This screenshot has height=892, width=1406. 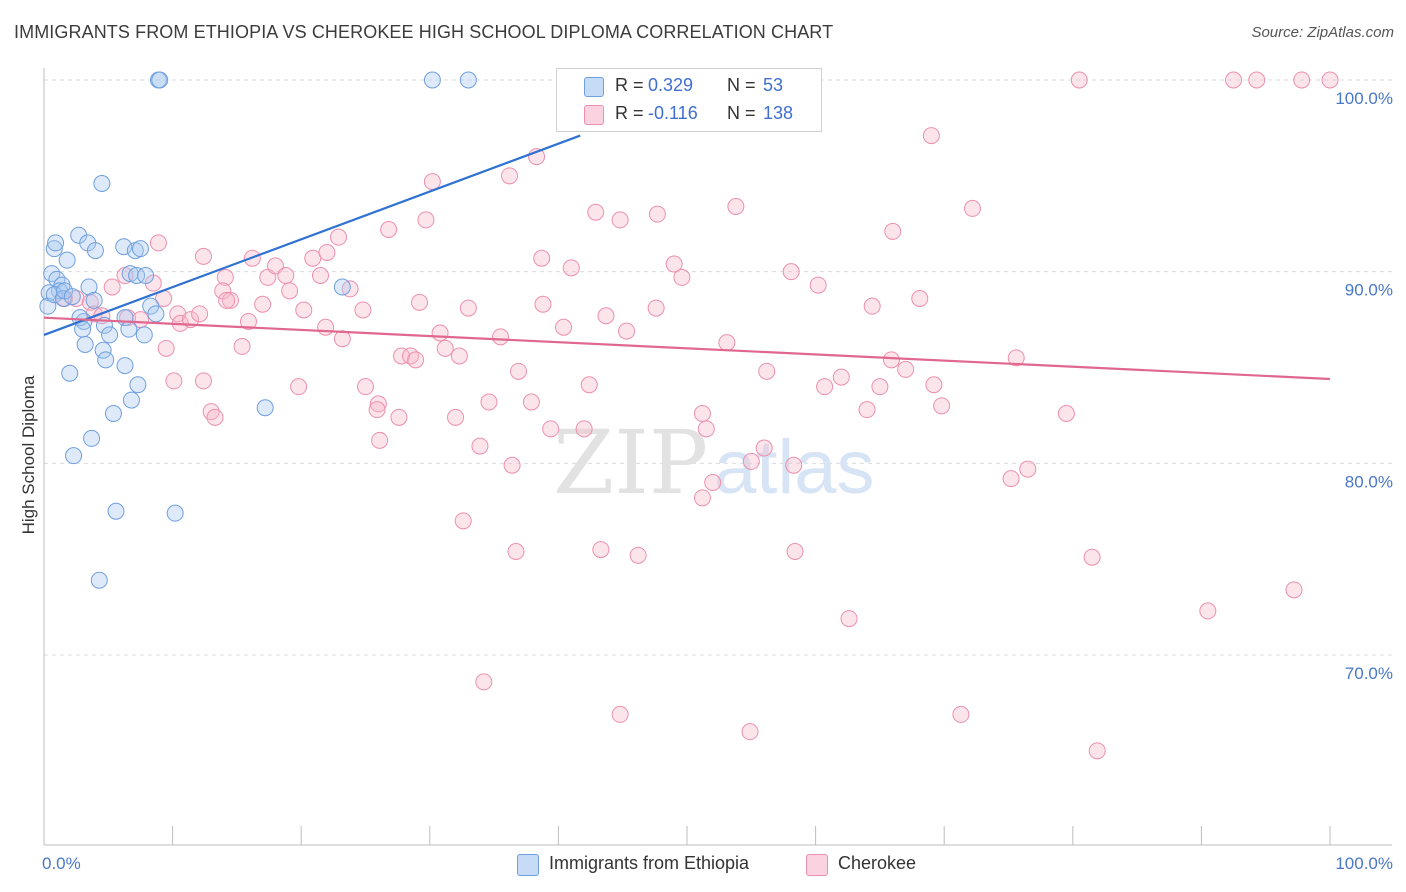 I want to click on y-tick-label-2: 90.0%, so click(x=1369, y=290).